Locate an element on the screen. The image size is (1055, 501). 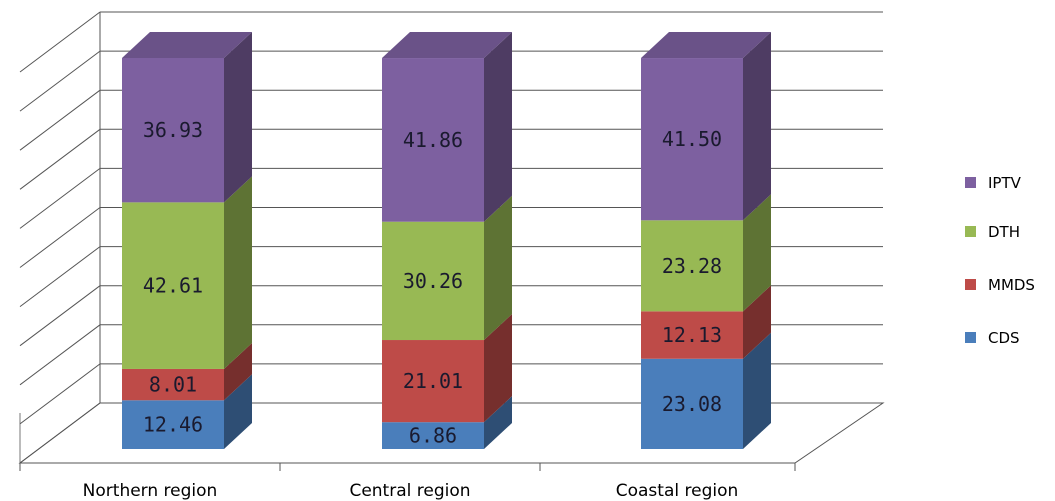
legend-item: IPTV is located at coordinates (993, 183).